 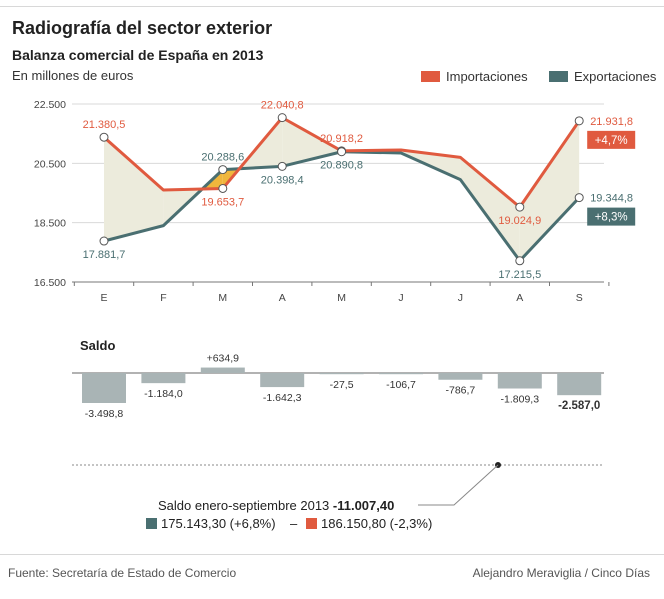 What do you see at coordinates (282, 180) in the screenshot?
I see `exports-data-label: 20.398,4` at bounding box center [282, 180].